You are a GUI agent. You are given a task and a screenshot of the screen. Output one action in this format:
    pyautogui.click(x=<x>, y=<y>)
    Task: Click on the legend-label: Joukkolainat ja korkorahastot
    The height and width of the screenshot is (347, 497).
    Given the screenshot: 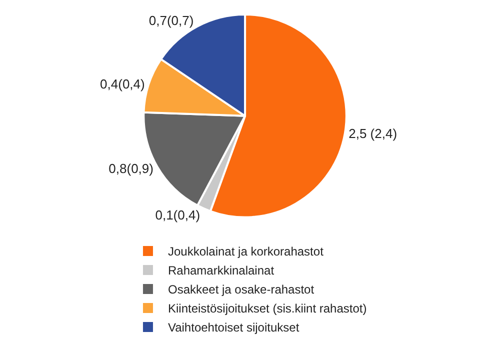 What is the action you would take?
    pyautogui.click(x=246, y=251)
    